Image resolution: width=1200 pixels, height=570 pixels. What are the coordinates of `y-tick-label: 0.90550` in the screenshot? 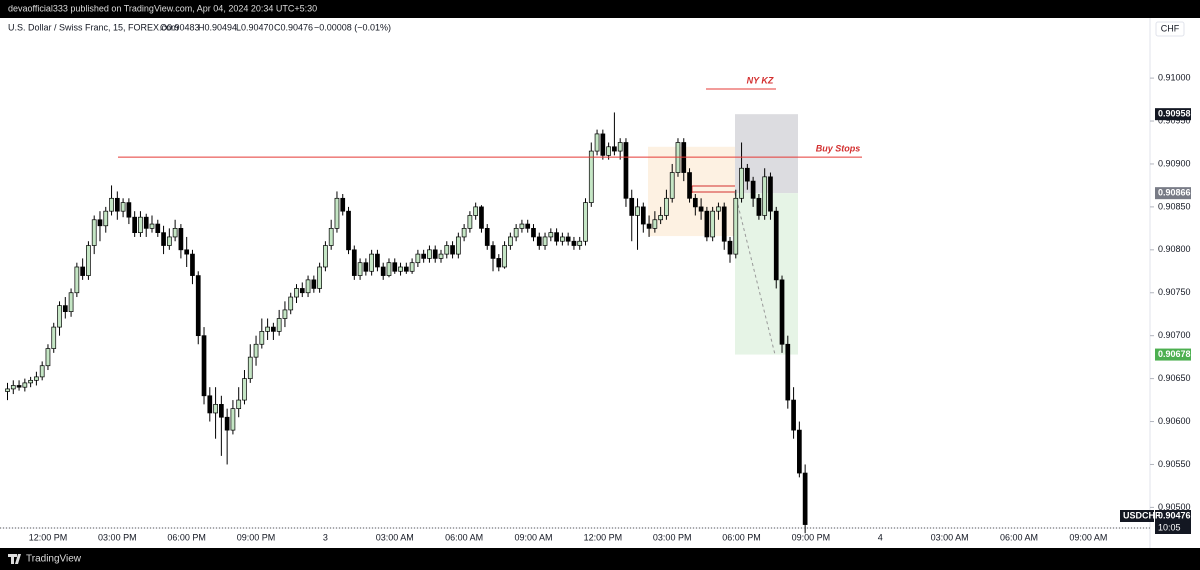 It's located at (1174, 464).